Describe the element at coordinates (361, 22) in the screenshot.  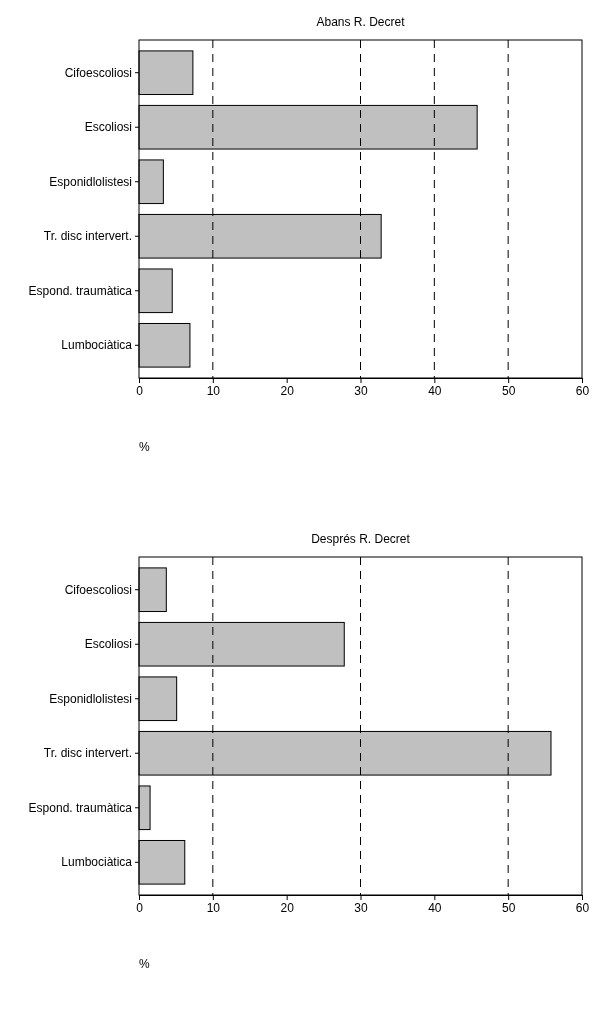
I see `chart-title: Abans R. Decret` at that location.